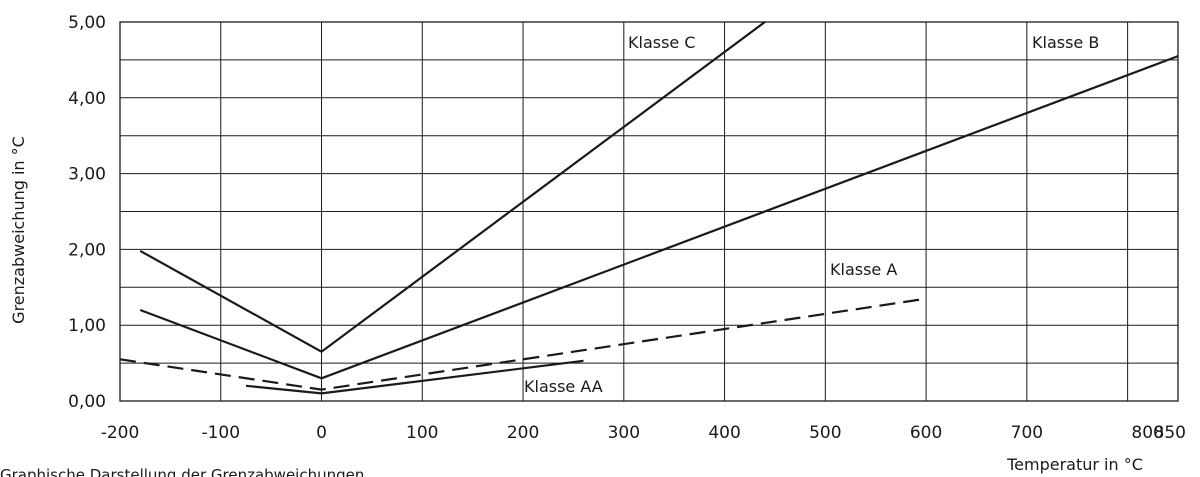 The width and height of the screenshot is (1200, 477). What do you see at coordinates (87, 326) in the screenshot?
I see `y-tick-label: 1,00` at bounding box center [87, 326].